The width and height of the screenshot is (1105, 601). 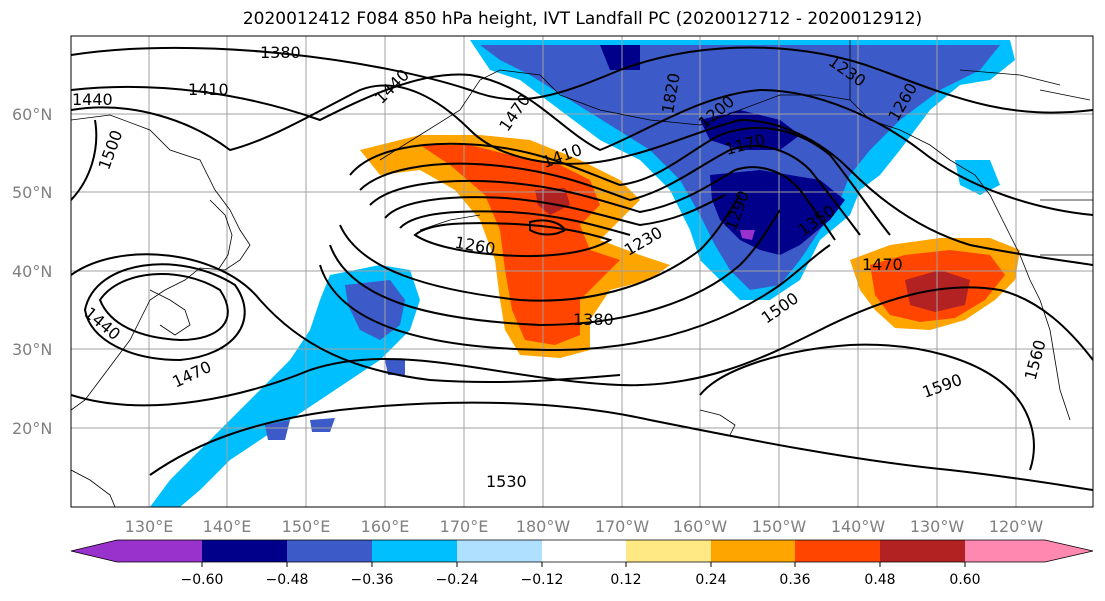 What do you see at coordinates (457, 580) in the screenshot?
I see `colorbar-tick-label: −0.24` at bounding box center [457, 580].